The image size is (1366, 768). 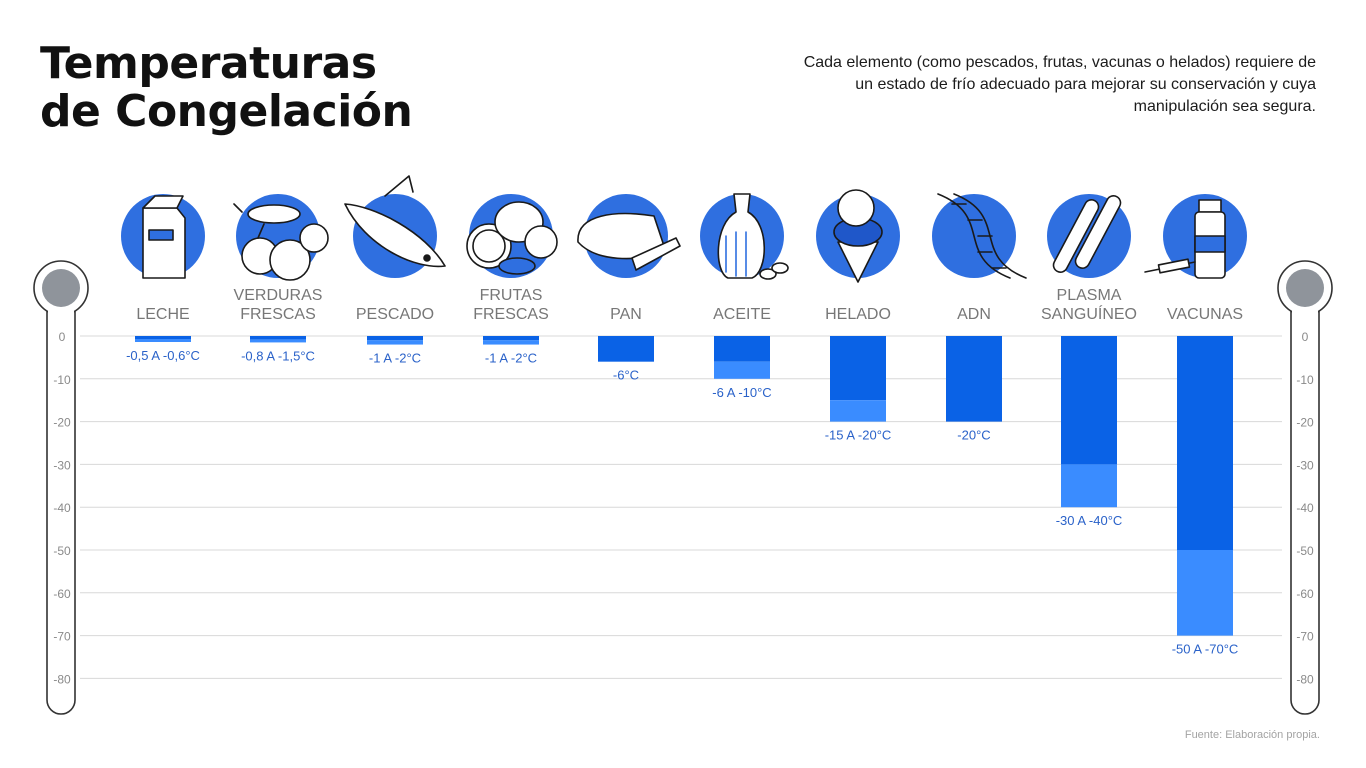 What do you see at coordinates (208, 63) in the screenshot?
I see `title-line-1: Temperaturas` at bounding box center [208, 63].